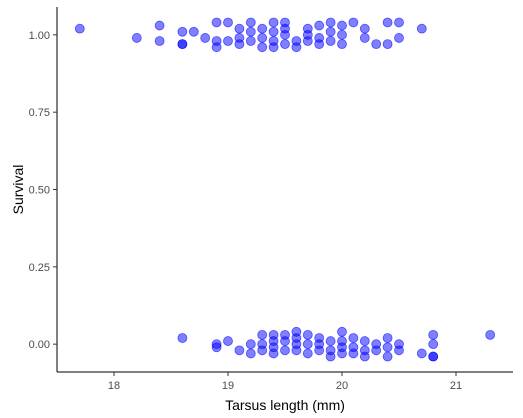  What do you see at coordinates (39, 268) in the screenshot?
I see `y-tick-label: 0.25` at bounding box center [39, 268].